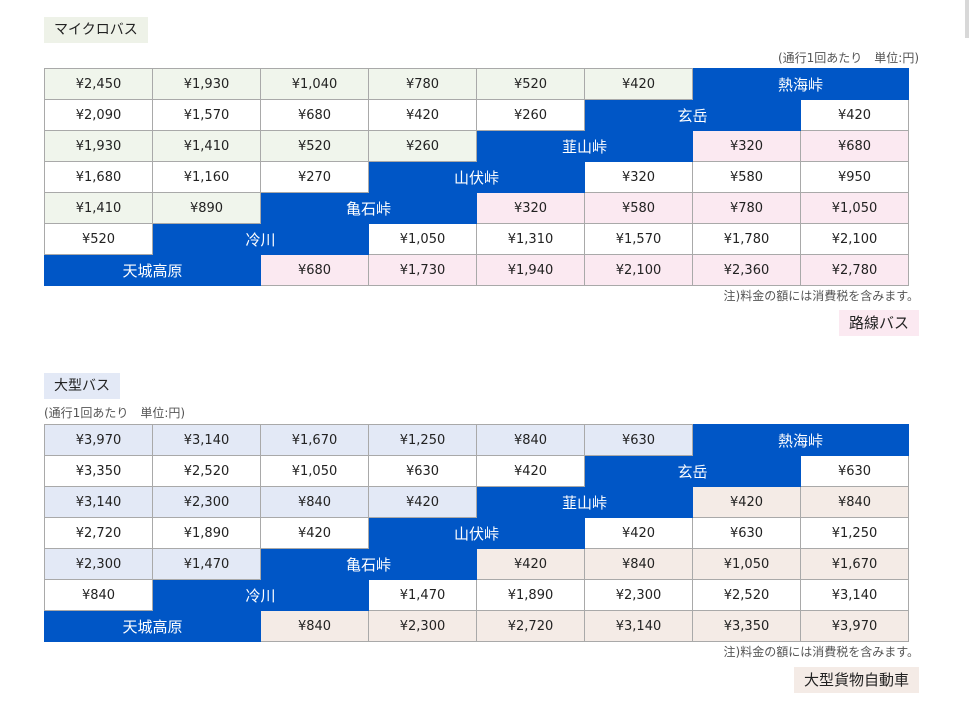 The height and width of the screenshot is (701, 969). I want to click on fare-row: 天城高原 ¥840 ¥2,300 ¥2,720 ¥3,140 ¥3,350 ¥3,970, so click(476, 626).